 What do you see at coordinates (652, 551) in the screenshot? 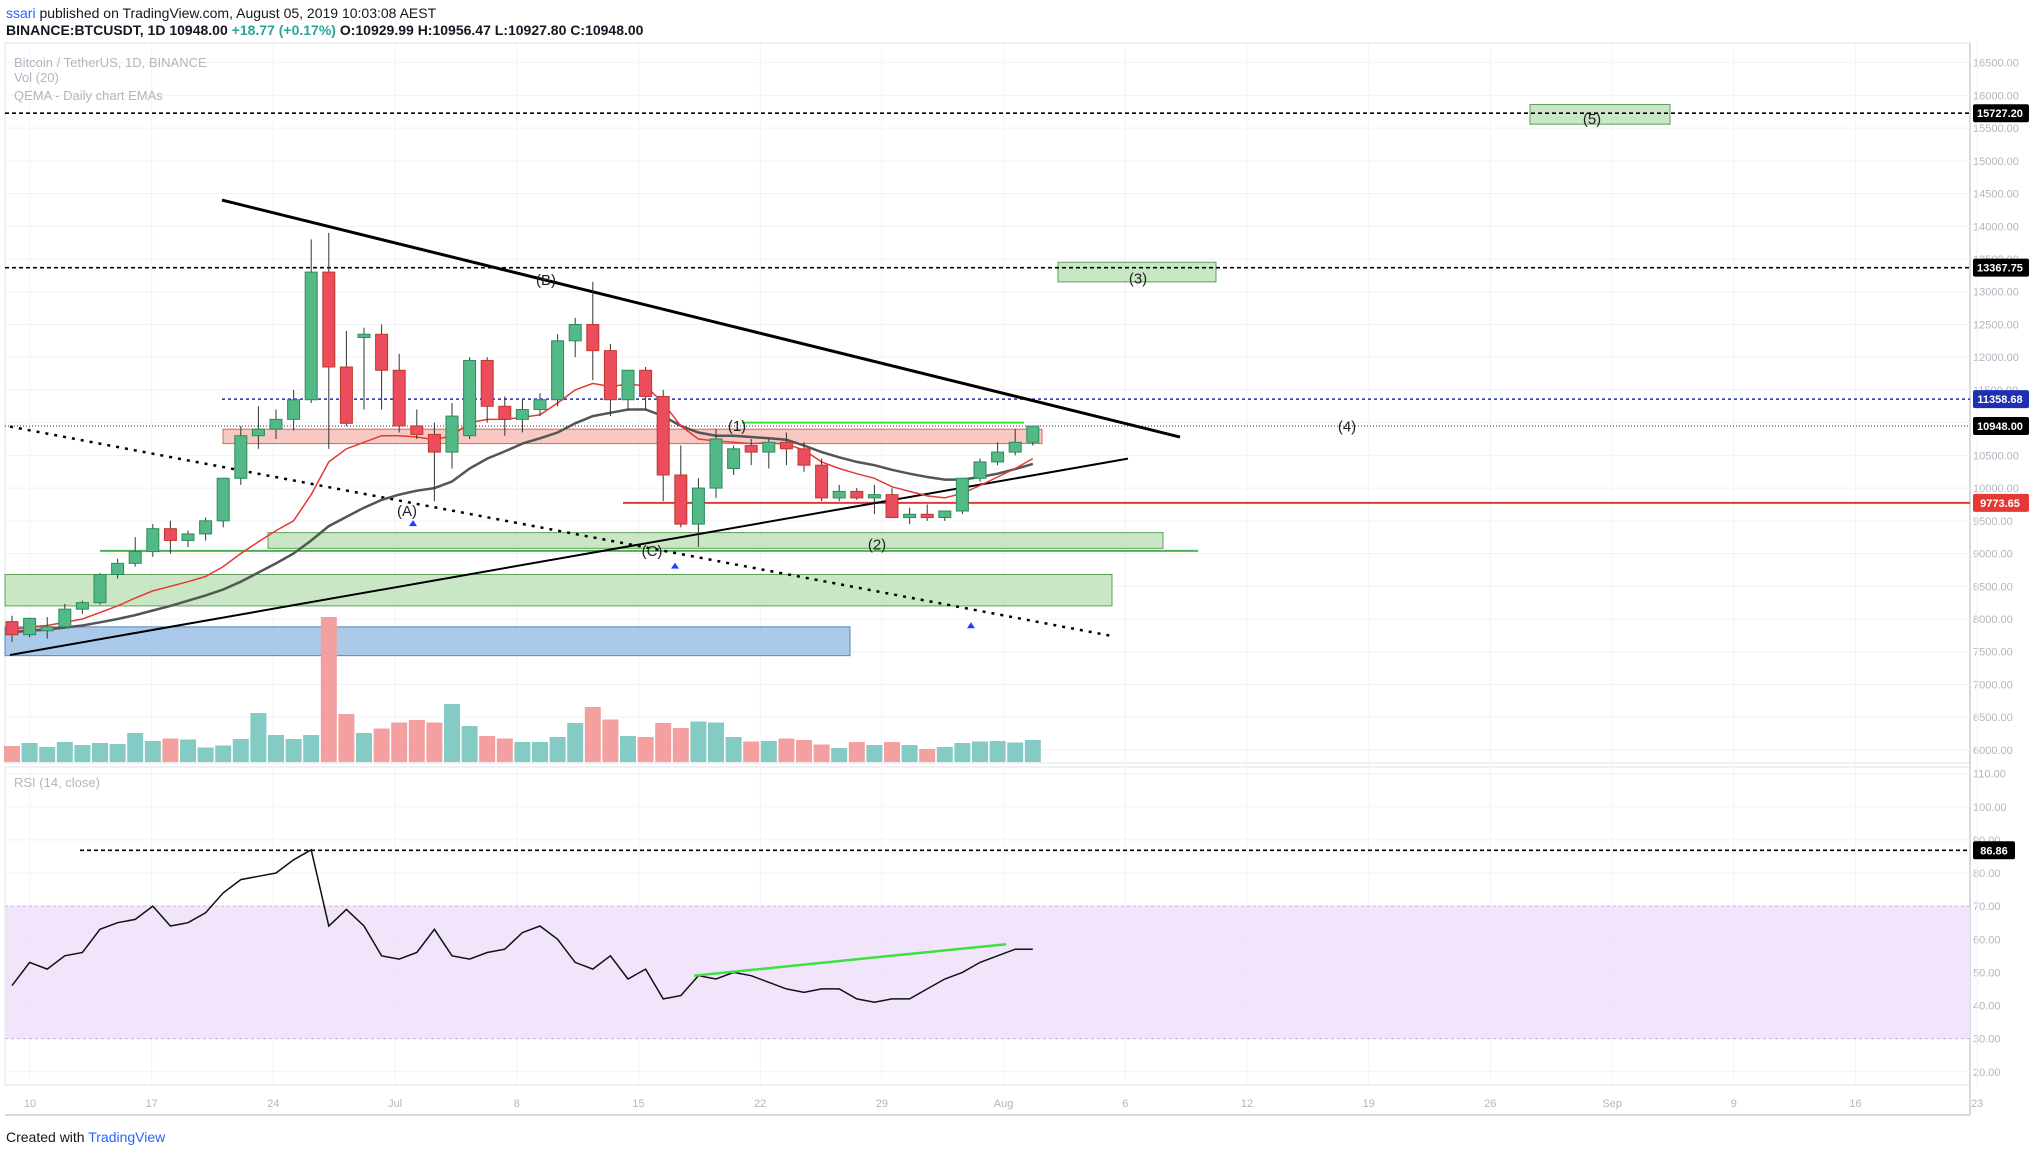
I see `wave-label: (C)` at bounding box center [652, 551].